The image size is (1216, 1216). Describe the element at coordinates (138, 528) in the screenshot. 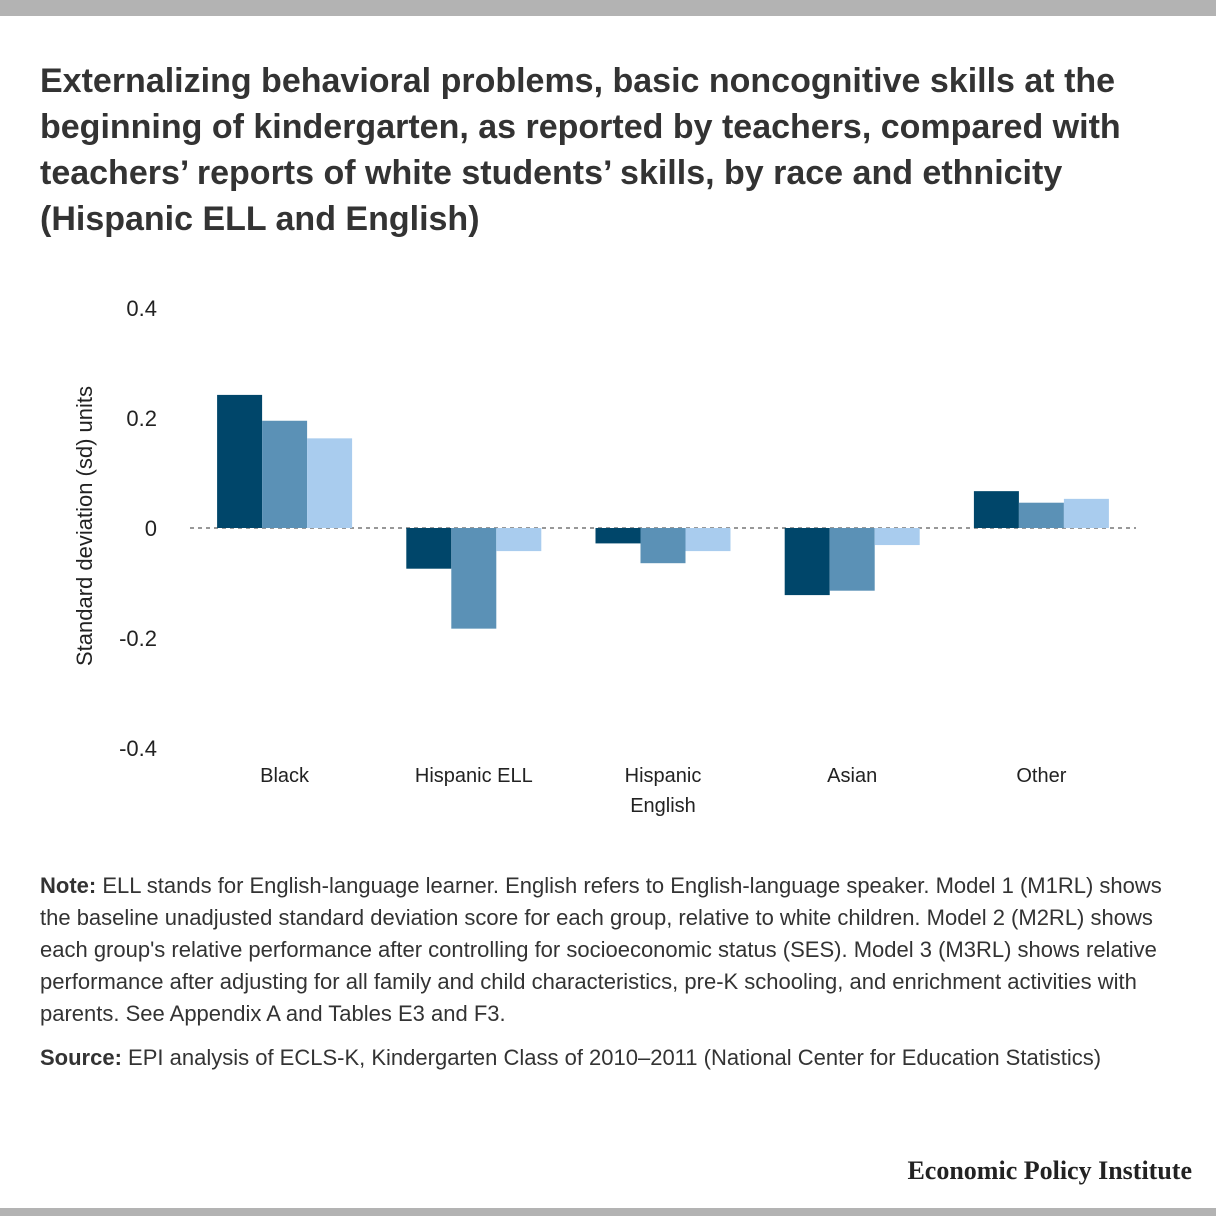

I see `y-axis-ticks: 0.4 0.2 0 -0.2 -0.4` at that location.